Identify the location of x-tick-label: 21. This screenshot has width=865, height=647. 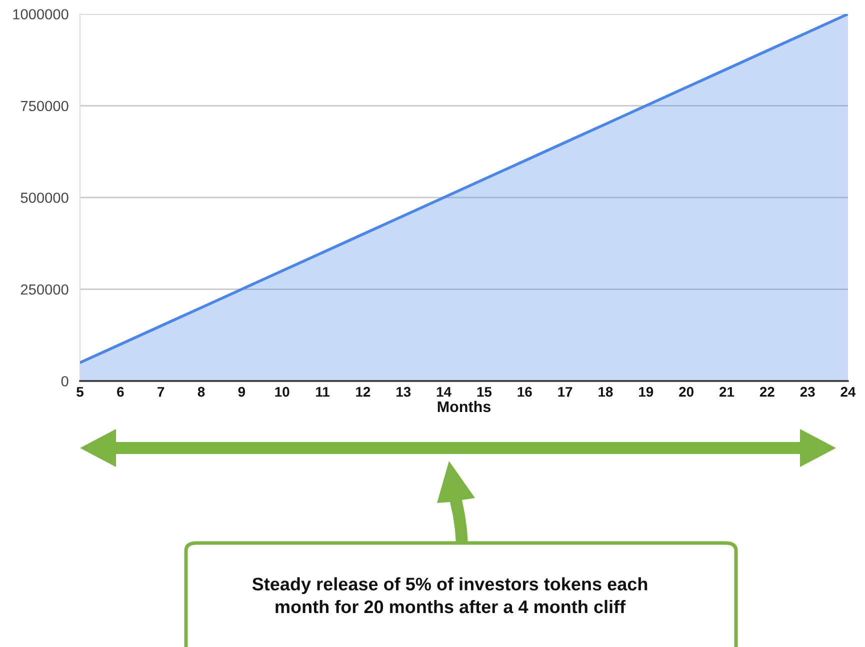
(726, 391).